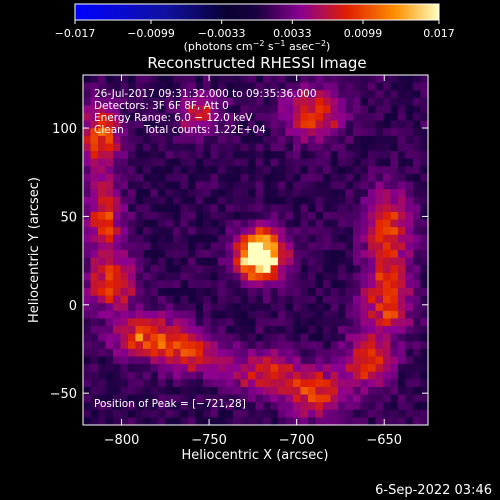 The height and width of the screenshot is (500, 500). What do you see at coordinates (297, 440) in the screenshot?
I see `x-tick-label: −700` at bounding box center [297, 440].